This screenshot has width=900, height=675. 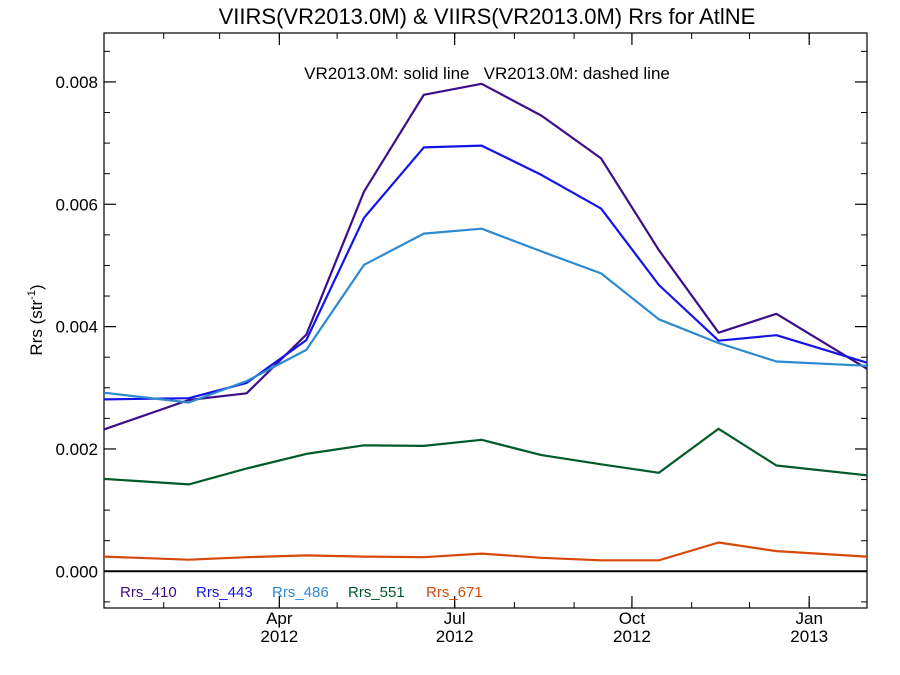 I want to click on x-tick-label-month: Oct, so click(x=632, y=618).